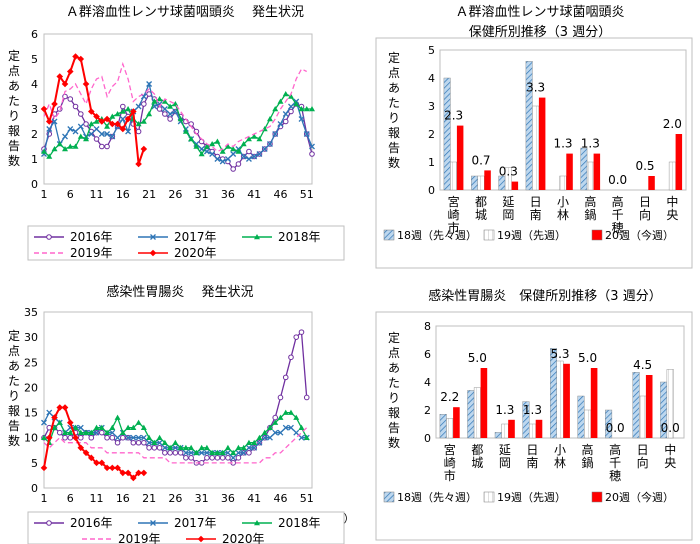 This screenshot has width=700, height=544. What do you see at coordinates (149, 498) in the screenshot?
I see `gastro-weekly-xtick: 21` at bounding box center [149, 498].